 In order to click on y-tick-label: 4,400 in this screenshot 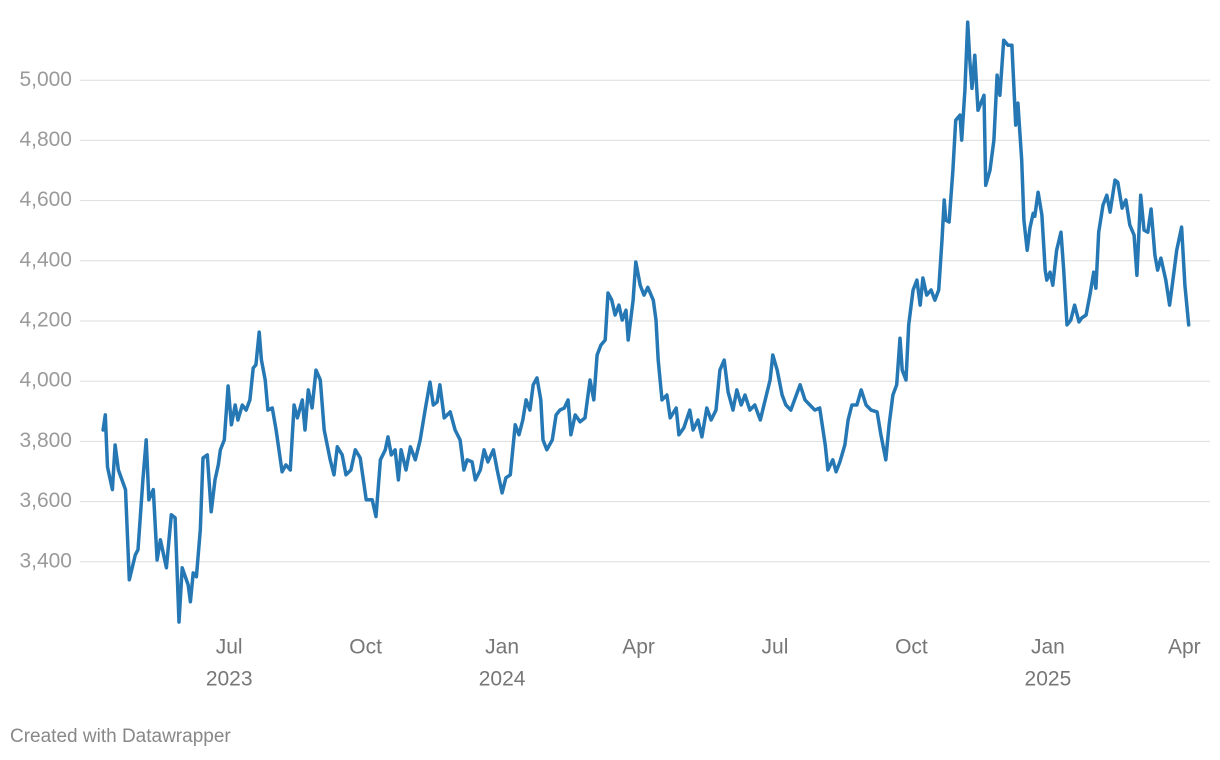, I will do `click(45, 259)`.